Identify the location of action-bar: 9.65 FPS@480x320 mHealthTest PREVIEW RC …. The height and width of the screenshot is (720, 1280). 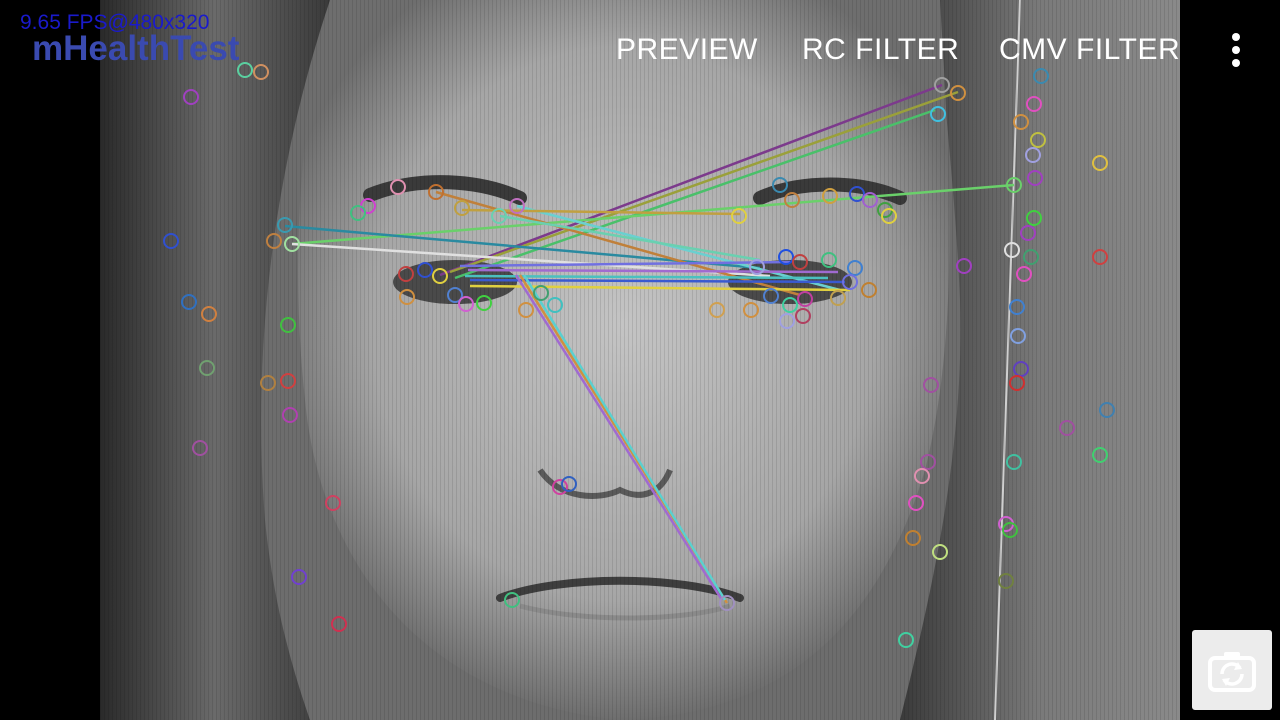
(640, 48).